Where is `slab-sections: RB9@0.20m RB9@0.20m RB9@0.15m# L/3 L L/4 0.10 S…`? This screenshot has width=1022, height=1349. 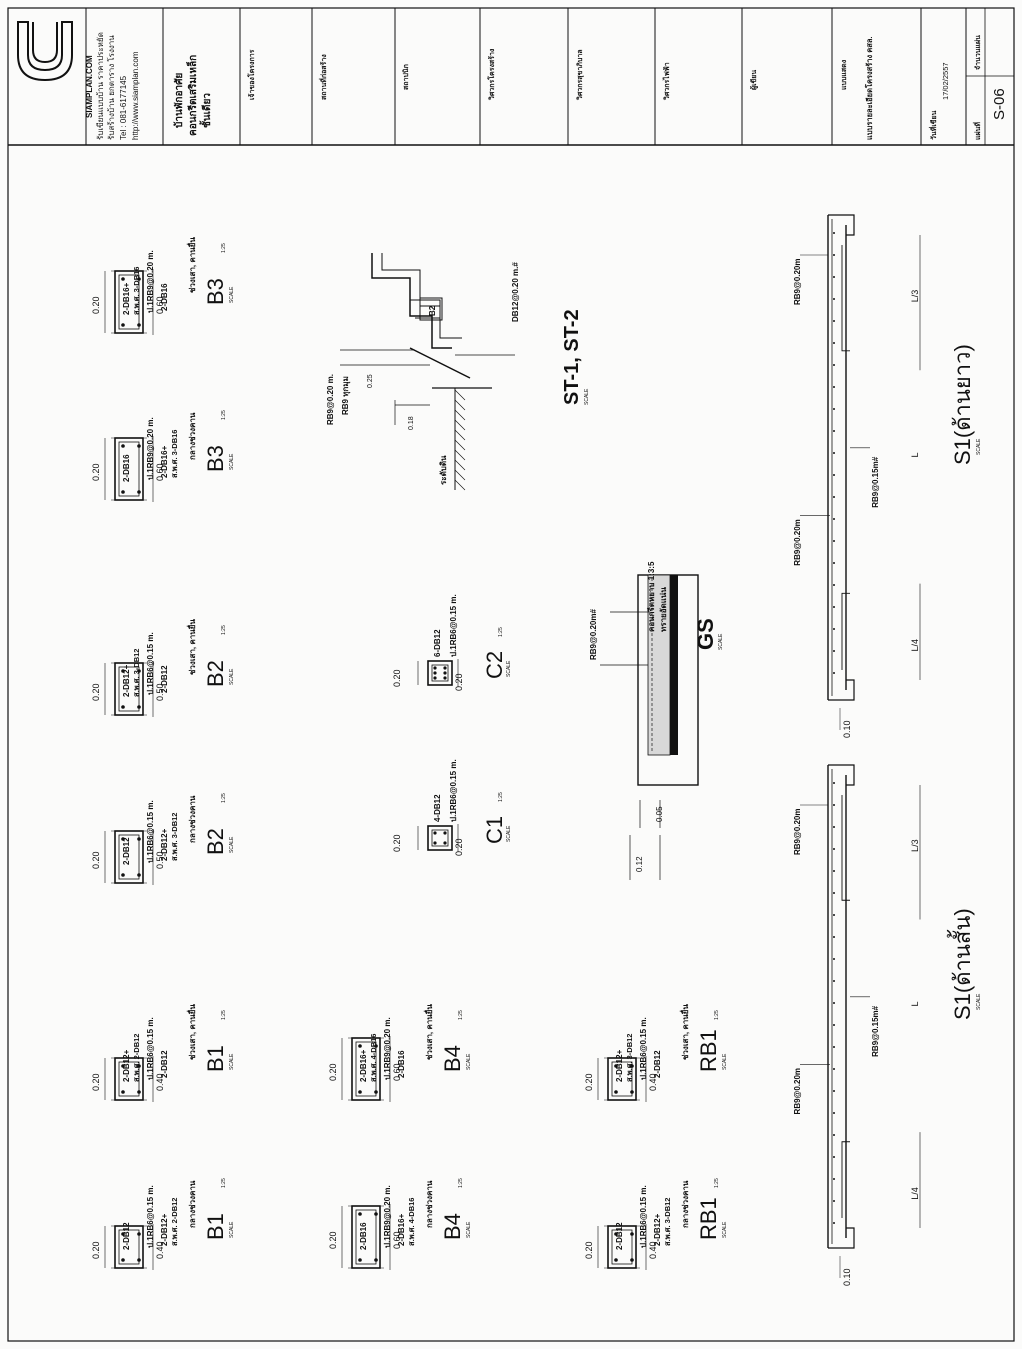 slab-sections: RB9@0.20m RB9@0.20m RB9@0.15m# L/3 L L/4 0.10 S… is located at coordinates (887, 750).